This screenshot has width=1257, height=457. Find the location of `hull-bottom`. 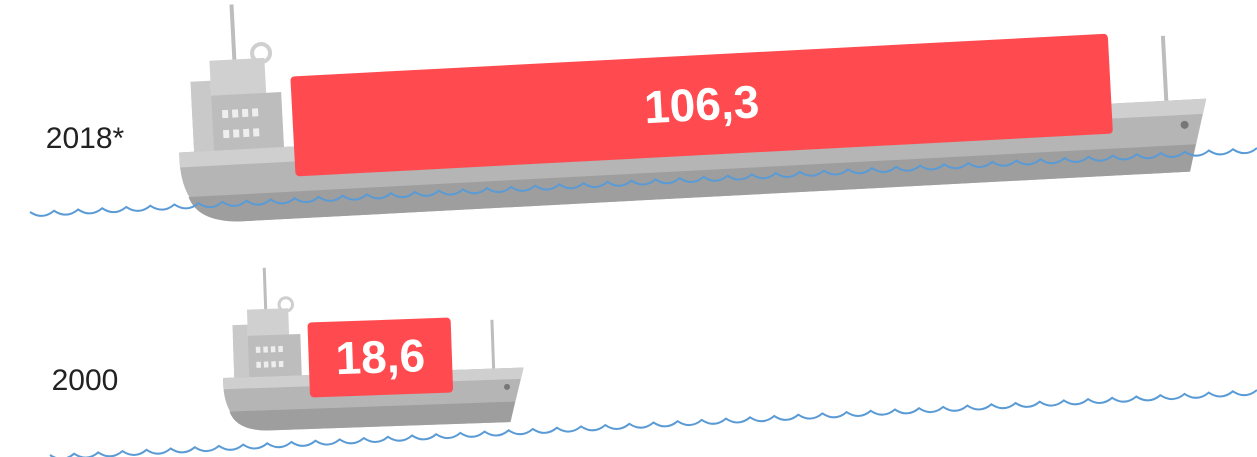

hull-bottom is located at coordinates (372, 416).